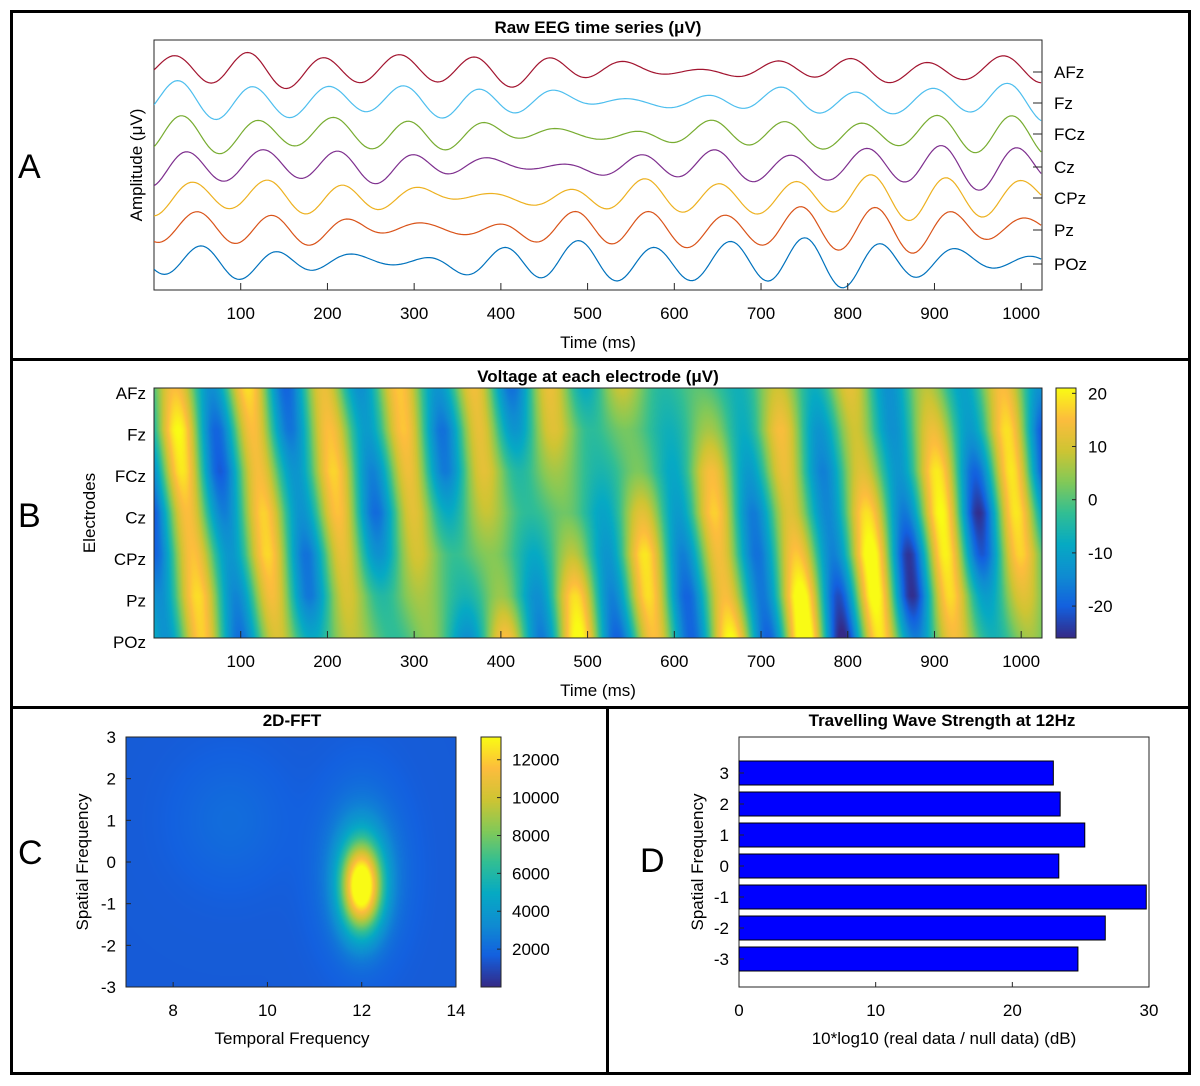  Describe the element at coordinates (942, 897) in the screenshot. I see `bar--1` at that location.